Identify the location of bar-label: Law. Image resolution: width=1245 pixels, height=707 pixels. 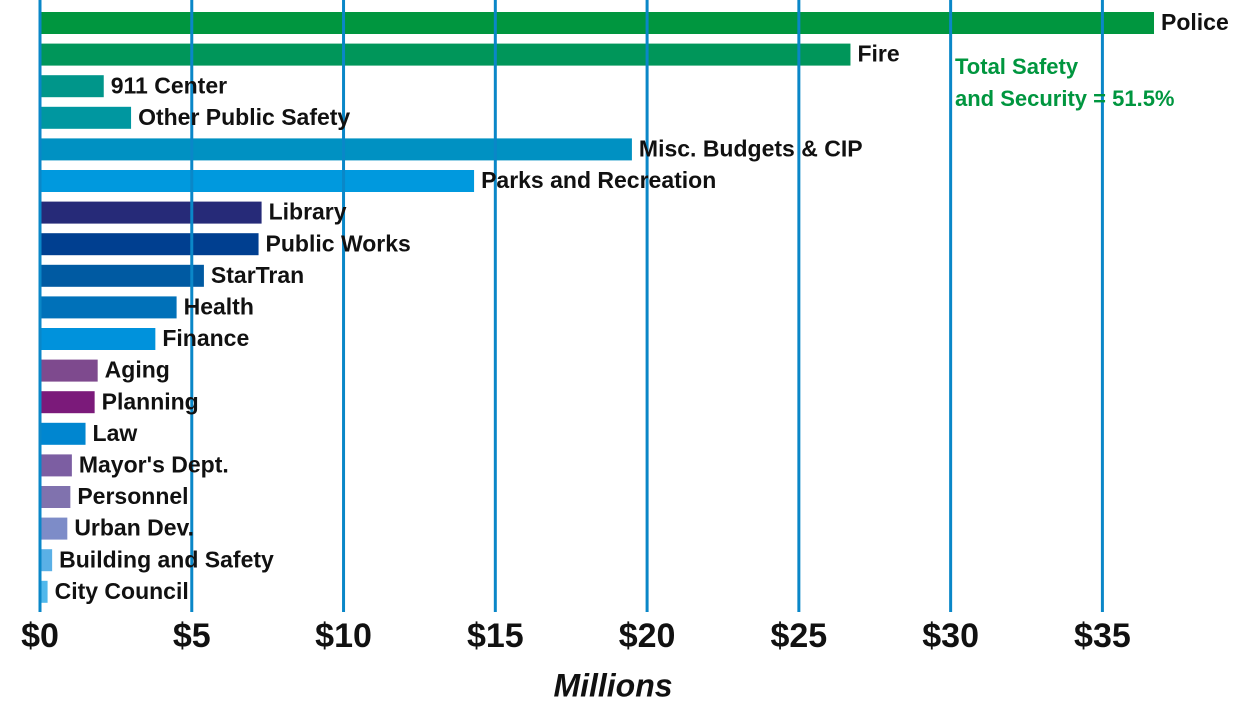
(115, 433).